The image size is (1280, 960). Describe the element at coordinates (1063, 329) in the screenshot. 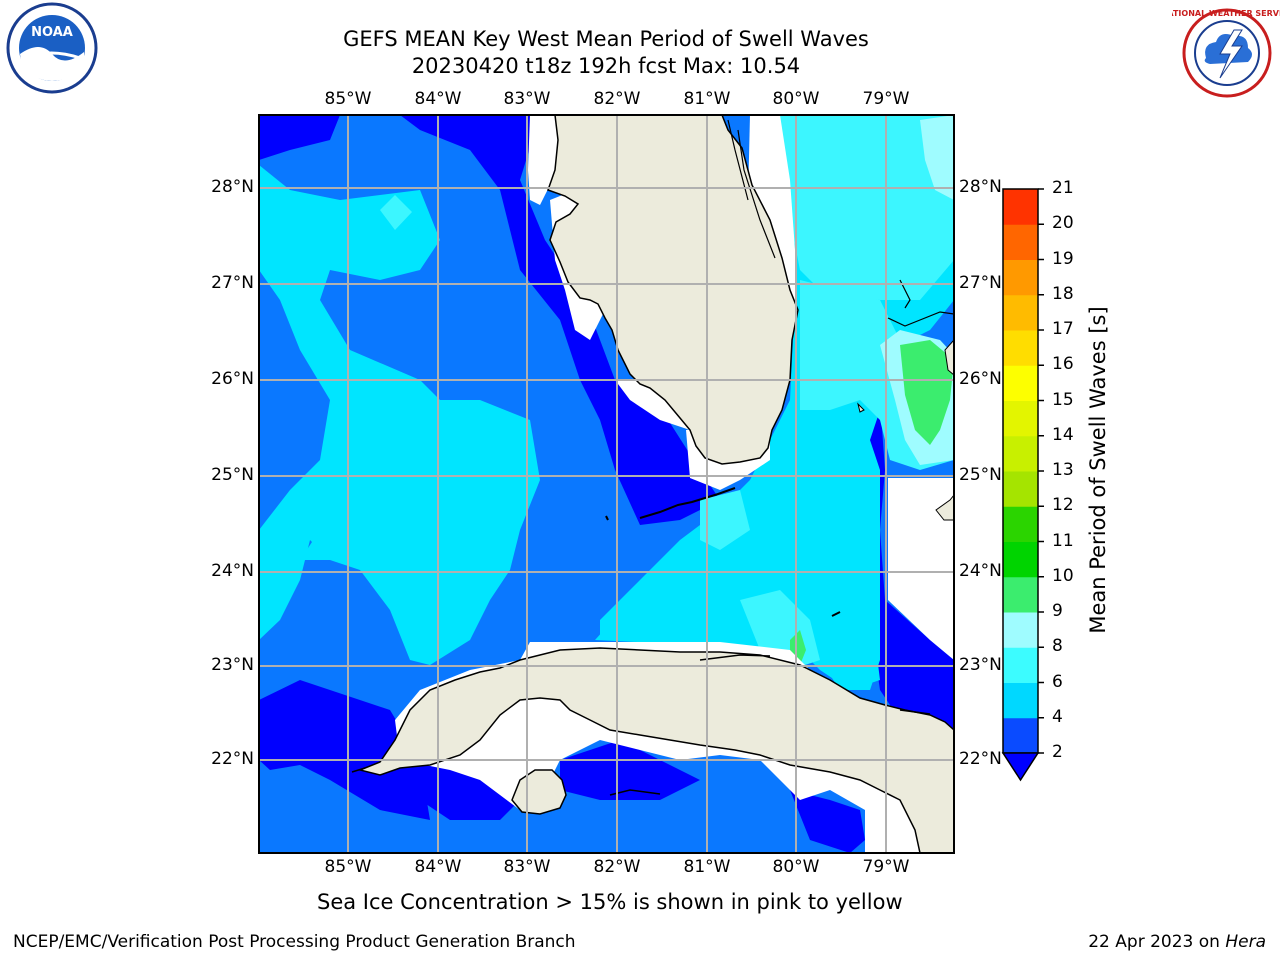

I see `colorbar-tick-label: 17` at that location.